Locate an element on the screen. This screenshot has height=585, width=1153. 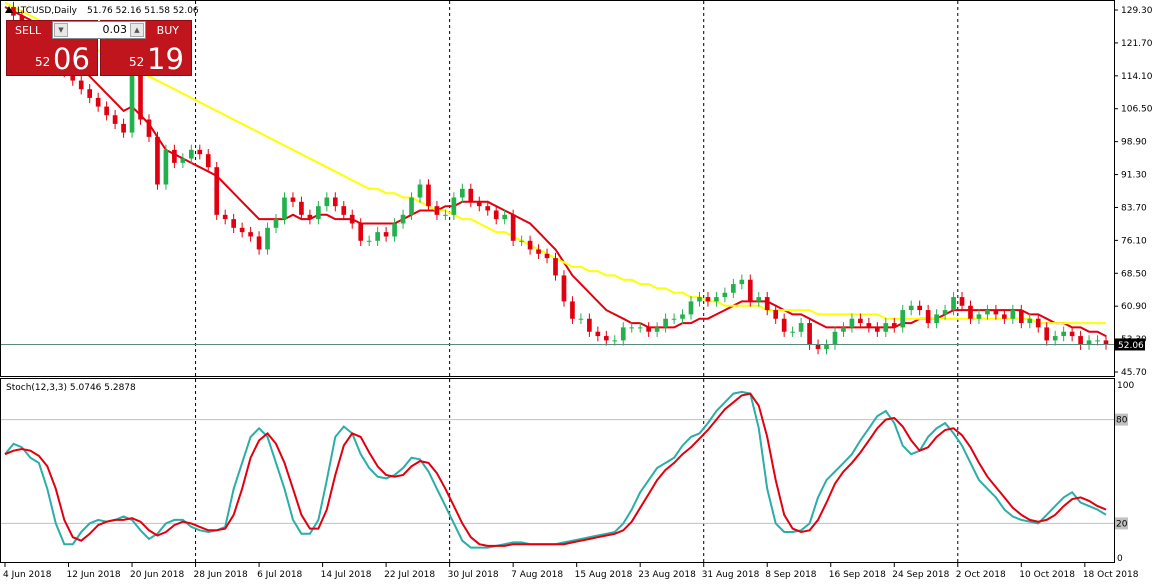
symbol-label: LTCUSD,Daily is located at coordinates (47, 11).